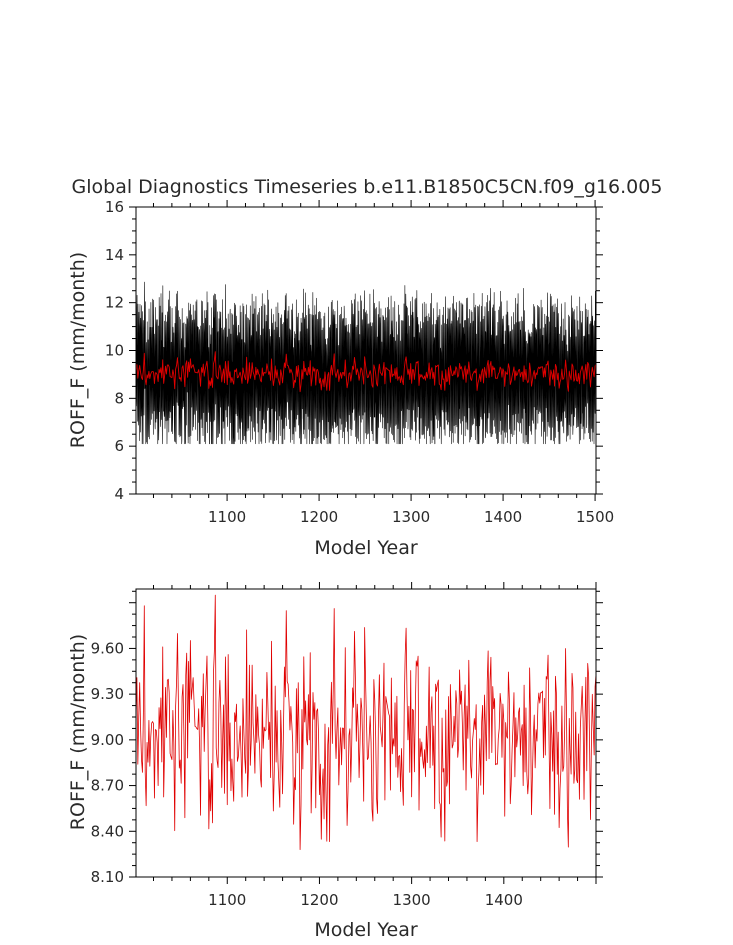 The height and width of the screenshot is (945, 733). What do you see at coordinates (107, 740) in the screenshot?
I see `bottom-y-tick-label: 9.00` at bounding box center [107, 740].